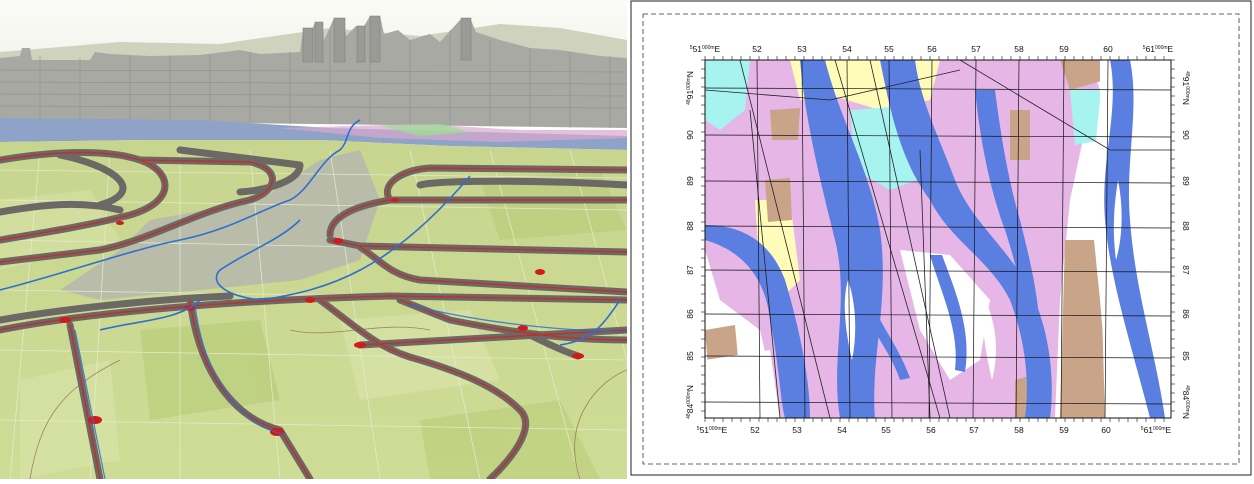 The height and width of the screenshot is (484, 1254). I want to click on easting-label-top: 60, so click(1108, 49).